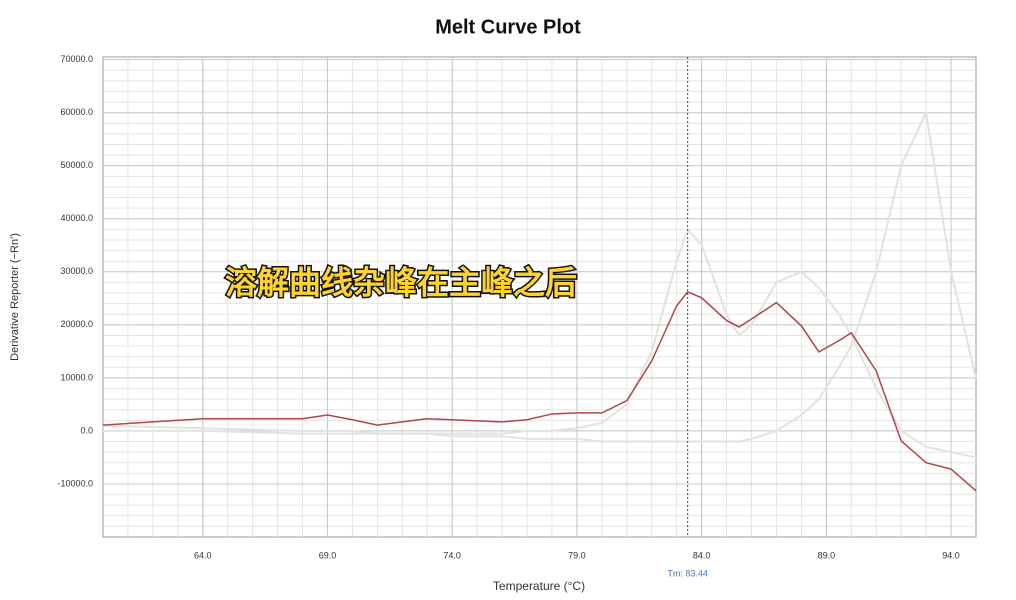  I want to click on x-tick-label: 89.0, so click(827, 555).